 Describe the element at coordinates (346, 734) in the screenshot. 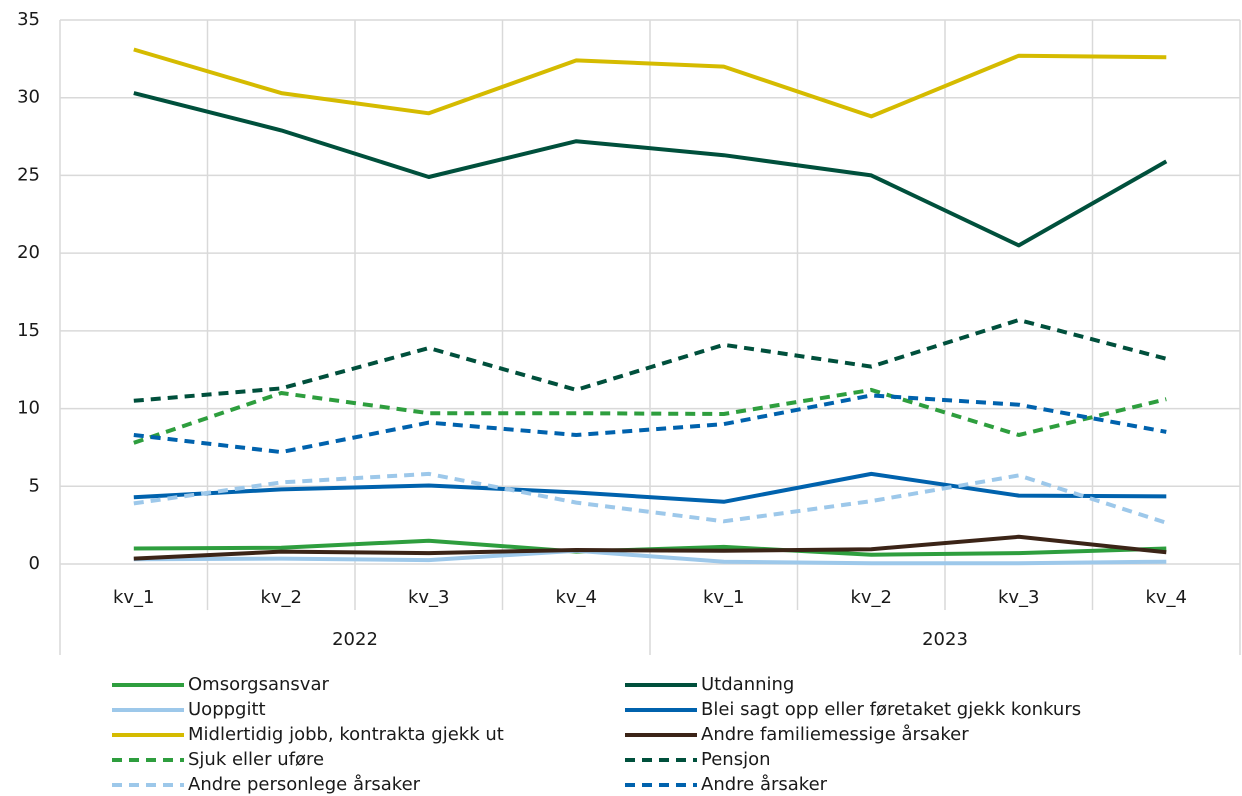

I see `legend-label: Midlertidig jobb, kontrakta gjekk ut` at that location.